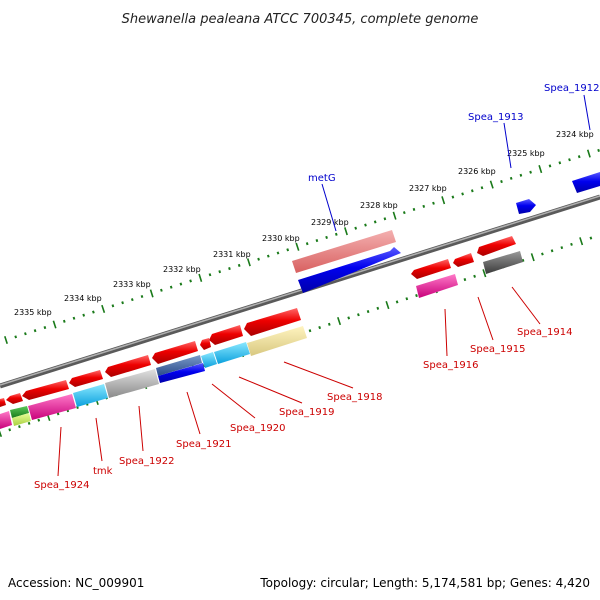 Image resolution: width=600 pixels, height=600 pixels. What do you see at coordinates (495, 117) in the screenshot?
I see `gene-label-spea-1913: Spea_1913` at bounding box center [495, 117].